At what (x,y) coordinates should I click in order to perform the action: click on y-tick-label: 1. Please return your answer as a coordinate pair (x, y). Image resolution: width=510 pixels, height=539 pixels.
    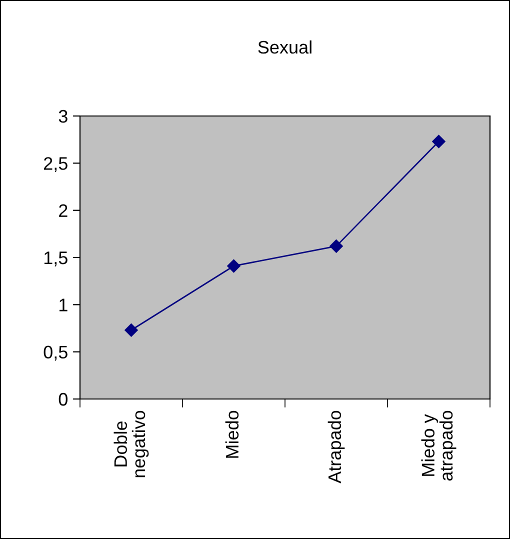
    Looking at the image, I should click on (64, 305).